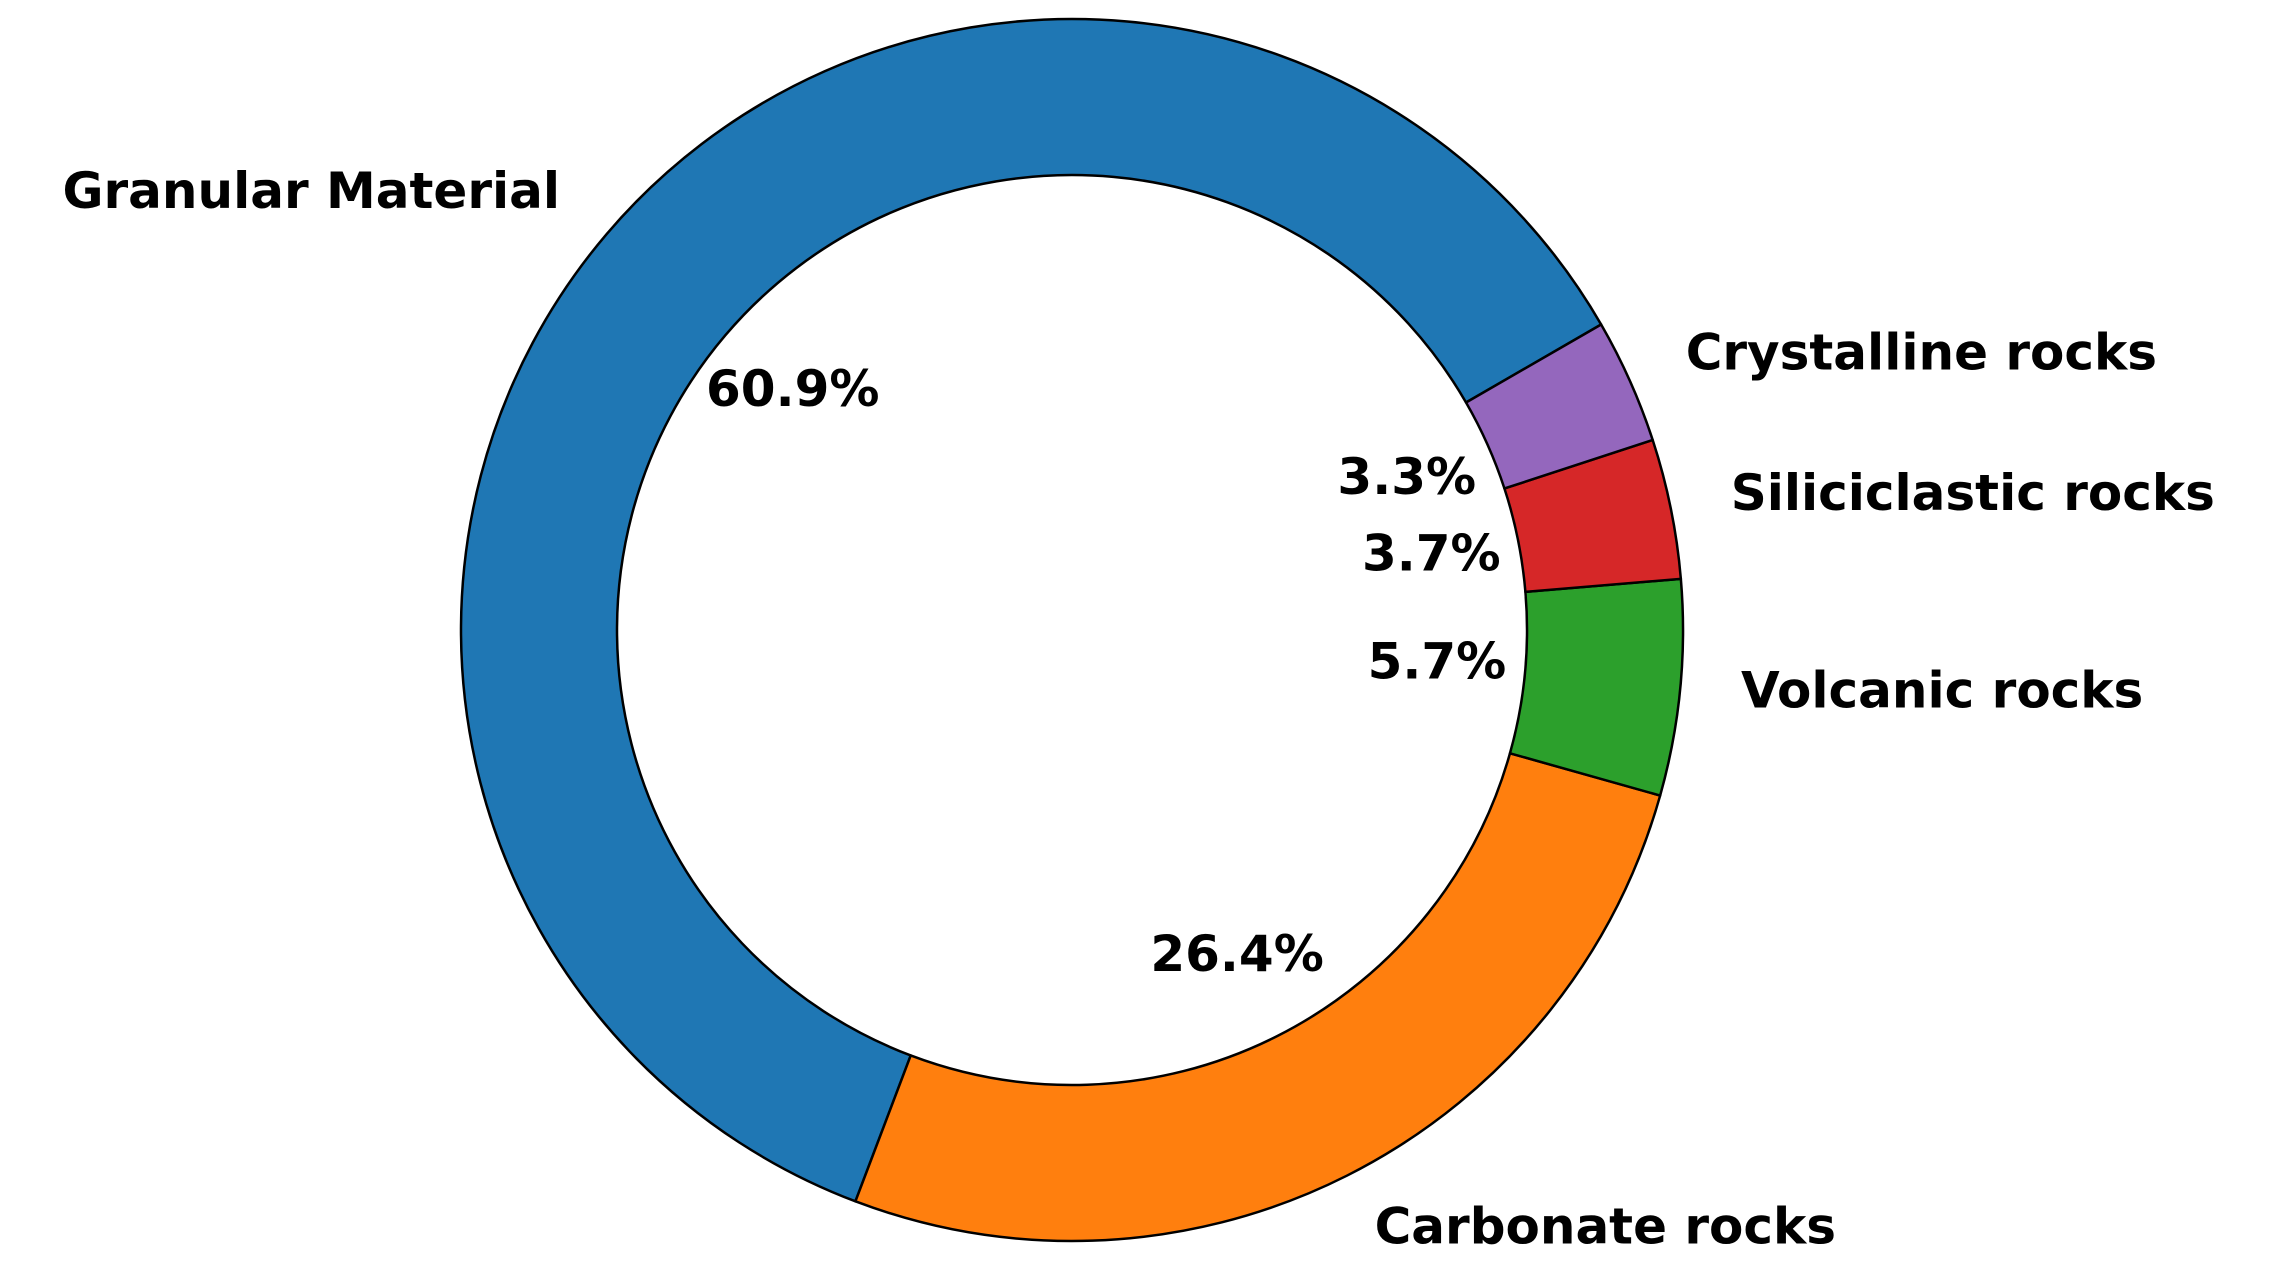 This screenshot has width=2282, height=1270. Describe the element at coordinates (311, 191) in the screenshot. I see `category-label: Granular Material` at that location.